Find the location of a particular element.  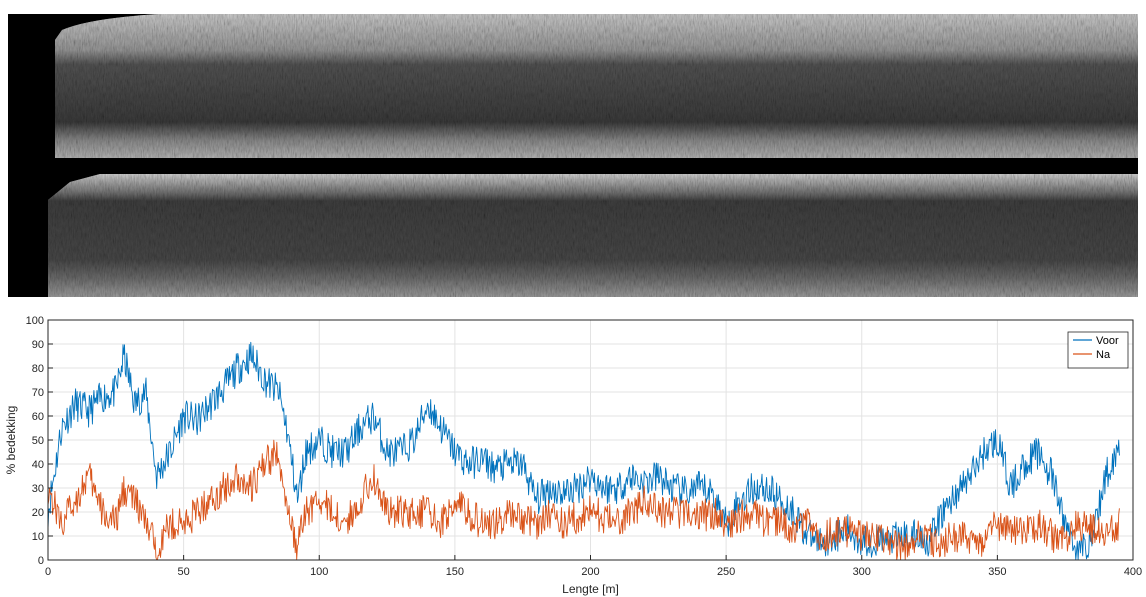

y-axis-label: % bedekking is located at coordinates (11, 440).